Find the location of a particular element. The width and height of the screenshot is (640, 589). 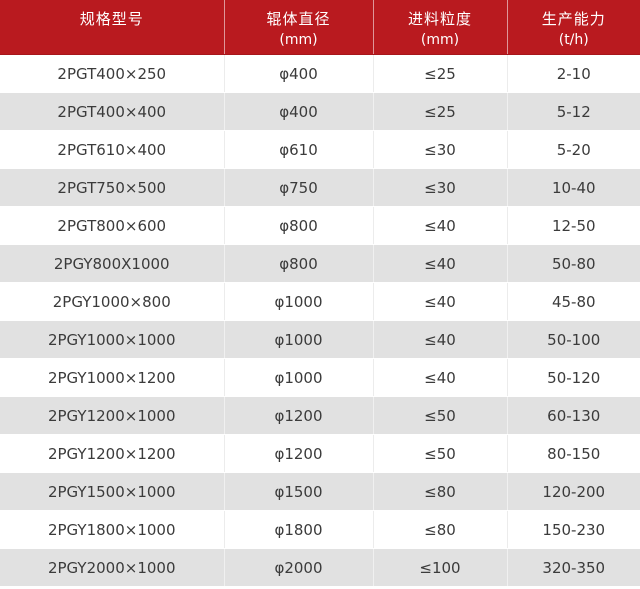

table-header: 规格型号 辊体直径 (mm) 进料粒度 (mm) 生产能力 (t/h) is located at coordinates (320, 27).